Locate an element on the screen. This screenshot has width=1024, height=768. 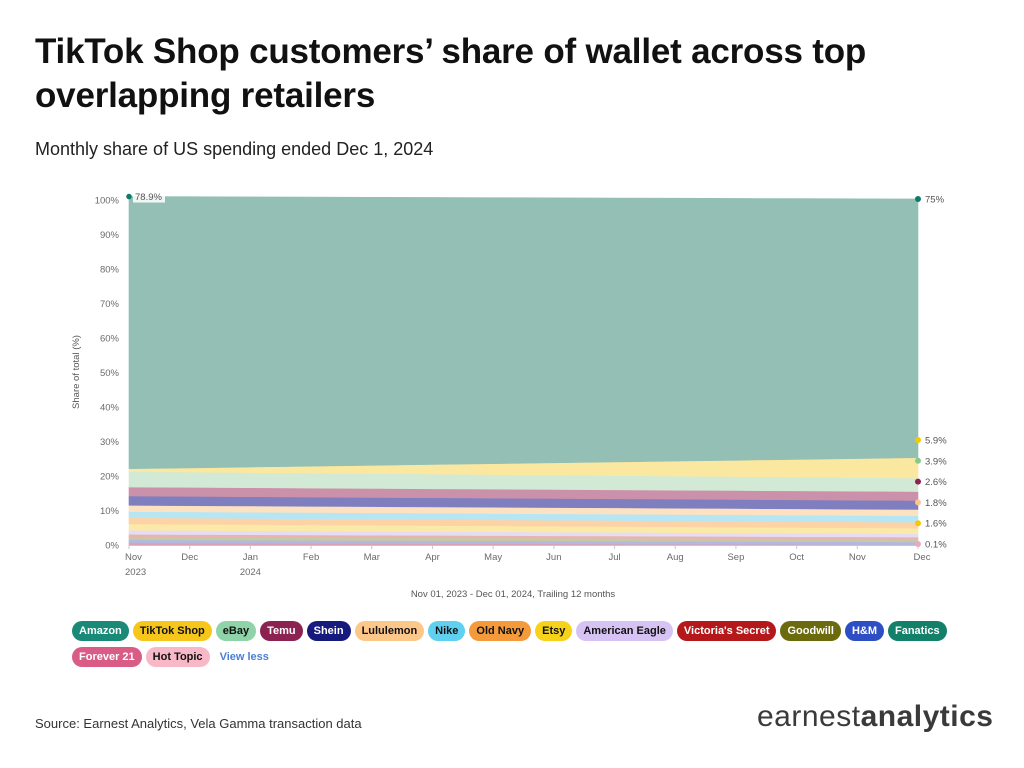
x-tick-label: Aug is located at coordinates (675, 557).